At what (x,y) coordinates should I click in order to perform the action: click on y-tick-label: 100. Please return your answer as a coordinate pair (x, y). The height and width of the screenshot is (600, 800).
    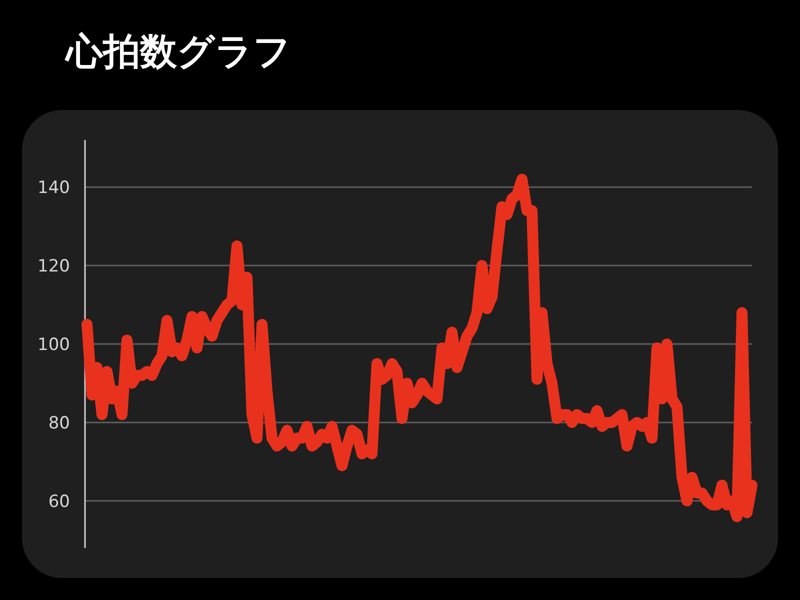
    Looking at the image, I should click on (54, 344).